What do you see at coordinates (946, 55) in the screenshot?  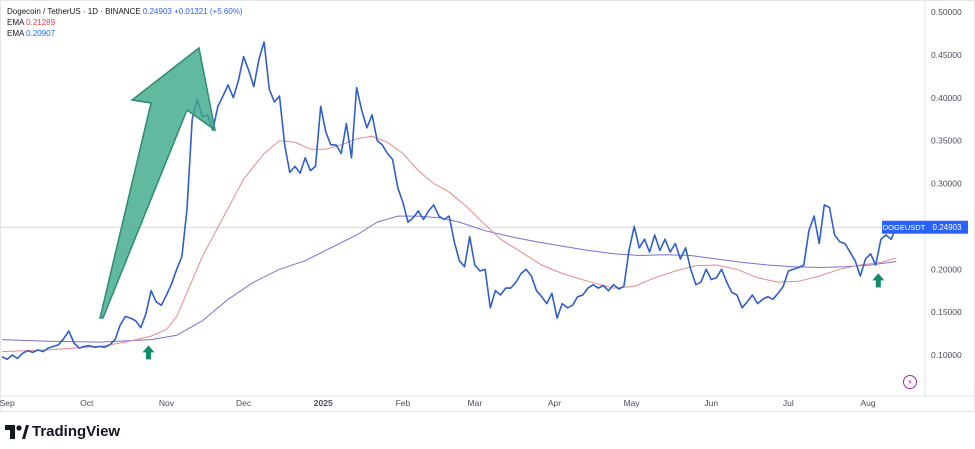 I see `y-tick-label: 0.45000` at bounding box center [946, 55].